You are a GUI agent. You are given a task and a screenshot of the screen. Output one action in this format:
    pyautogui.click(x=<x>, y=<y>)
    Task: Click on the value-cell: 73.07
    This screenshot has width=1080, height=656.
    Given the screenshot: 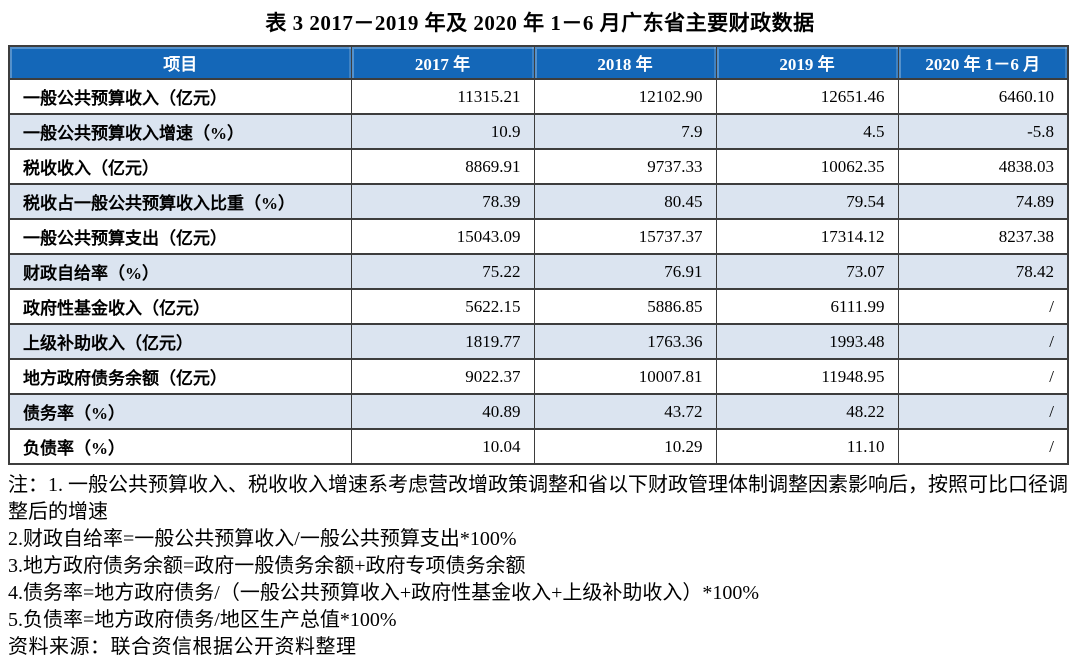 What is the action you would take?
    pyautogui.click(x=807, y=271)
    